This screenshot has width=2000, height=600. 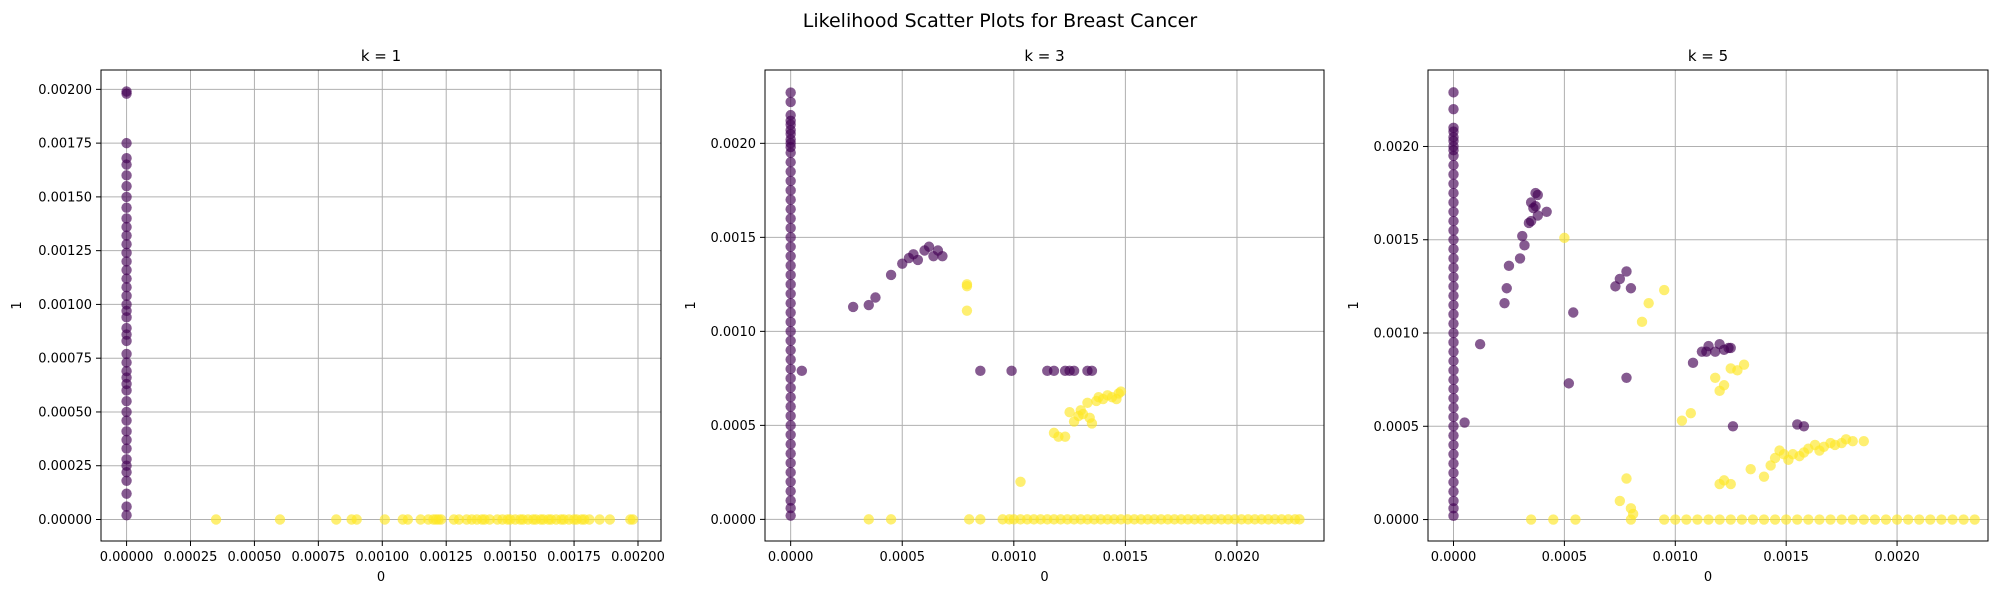 I want to click on y-tick-label: 0.00200, so click(x=65, y=90).